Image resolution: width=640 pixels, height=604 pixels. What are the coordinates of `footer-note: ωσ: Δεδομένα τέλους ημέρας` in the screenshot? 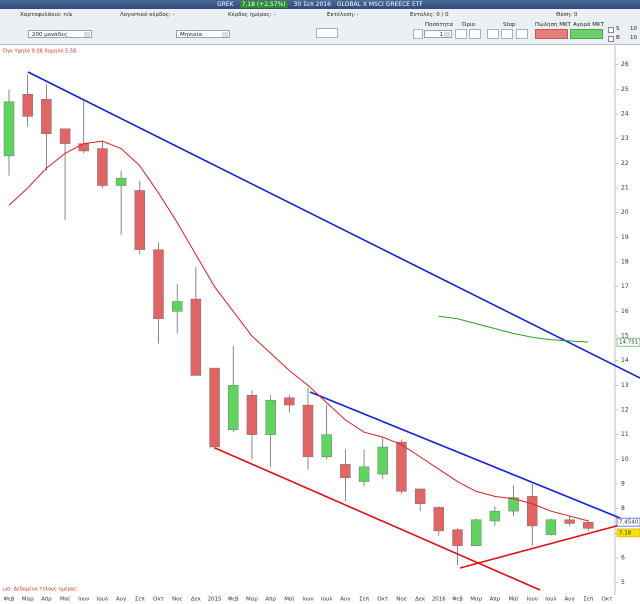 It's located at (40, 589).